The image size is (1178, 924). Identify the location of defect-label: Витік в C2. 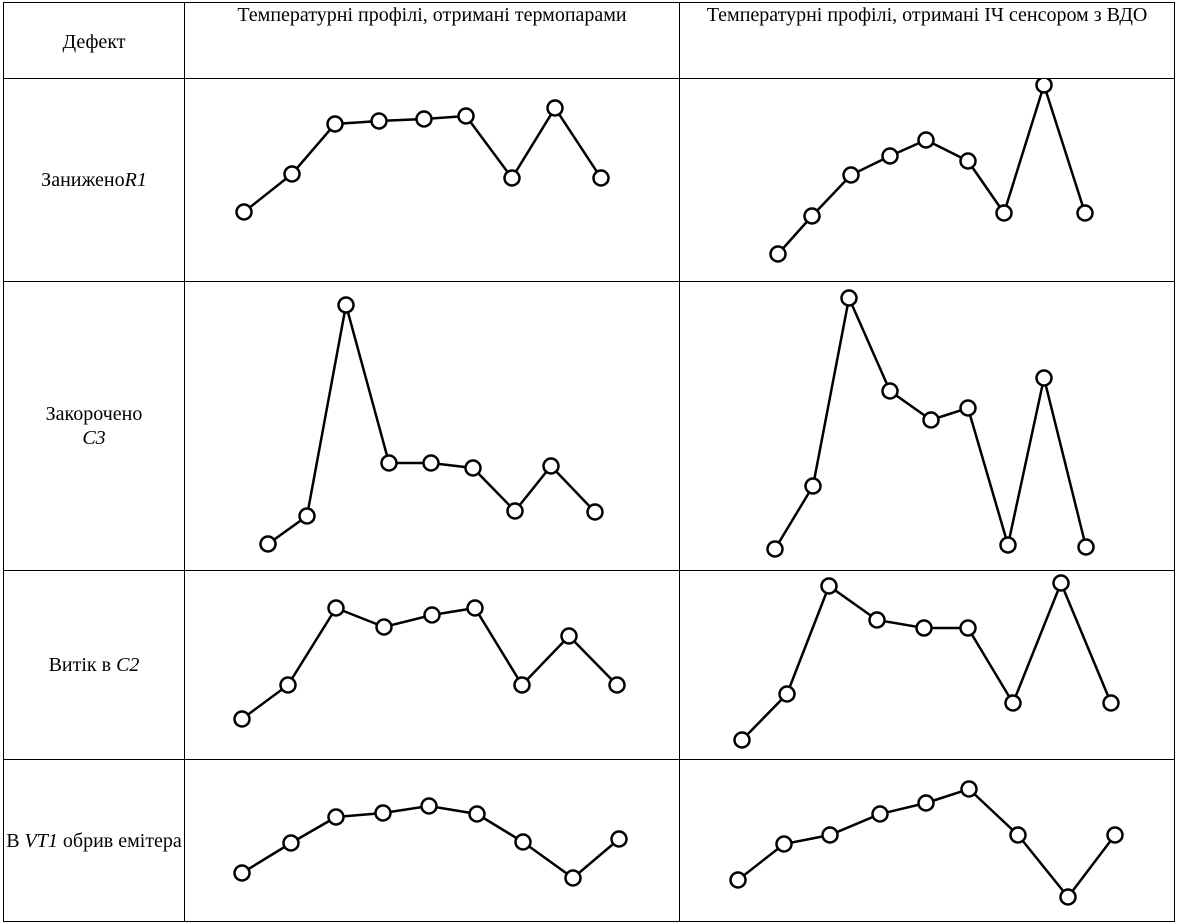
(94, 665).